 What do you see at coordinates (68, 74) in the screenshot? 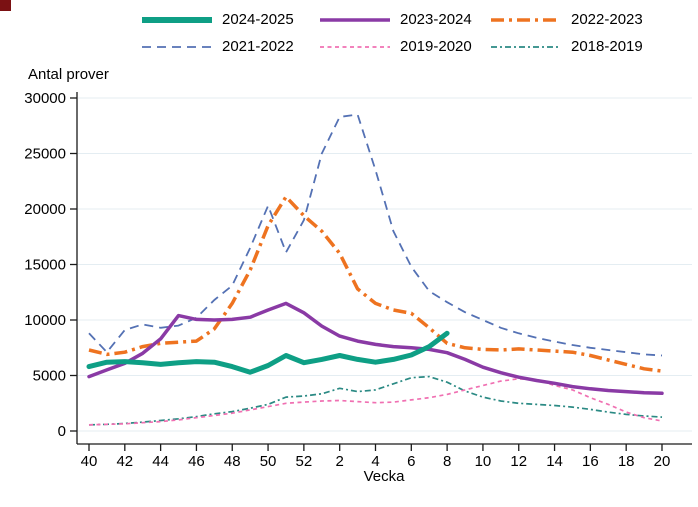
I see `y-axis-title: Antal prover` at bounding box center [68, 74].